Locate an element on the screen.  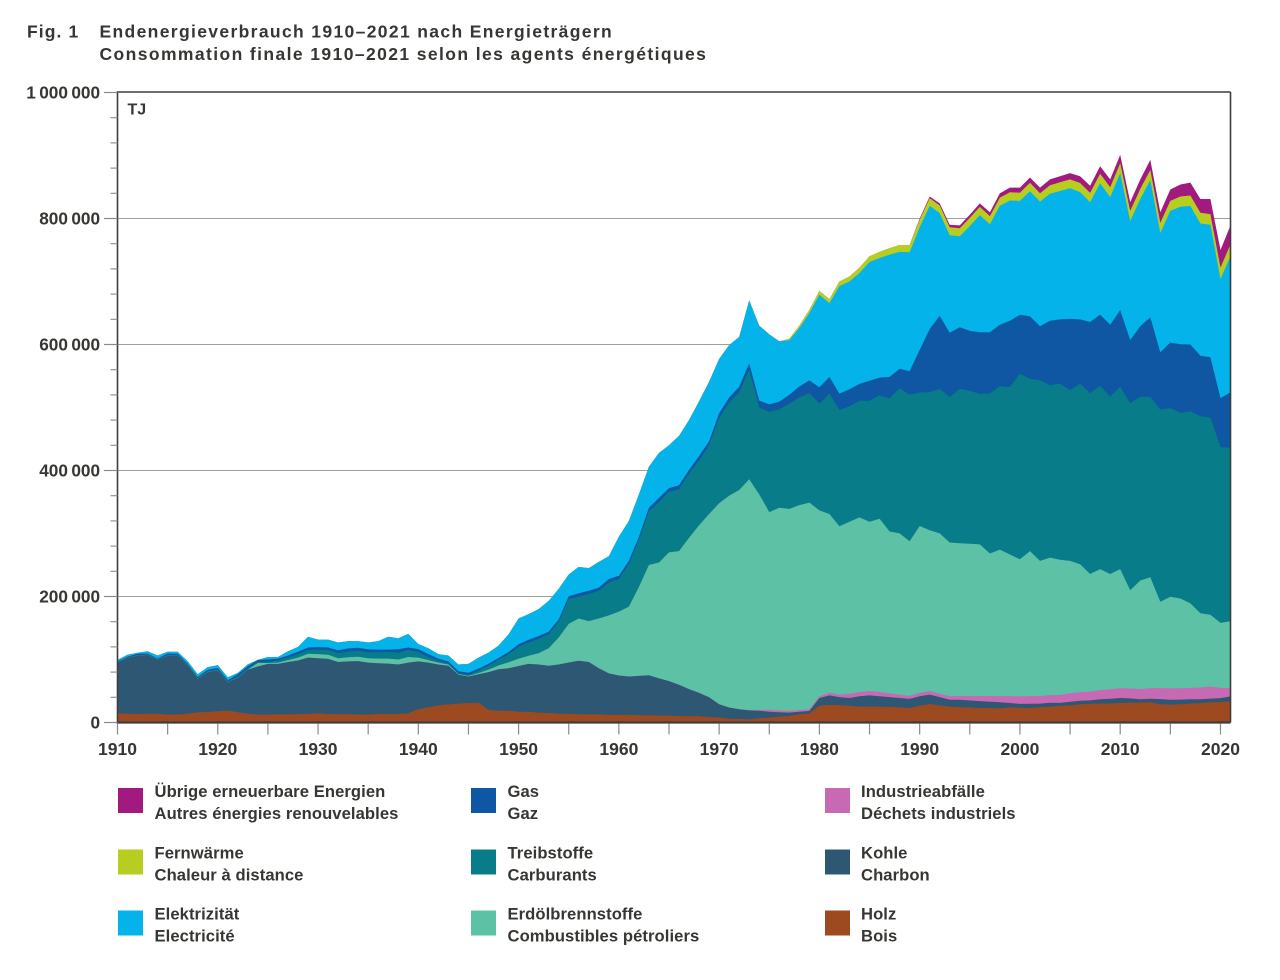
svg-text: 1930 is located at coordinates (318, 749).